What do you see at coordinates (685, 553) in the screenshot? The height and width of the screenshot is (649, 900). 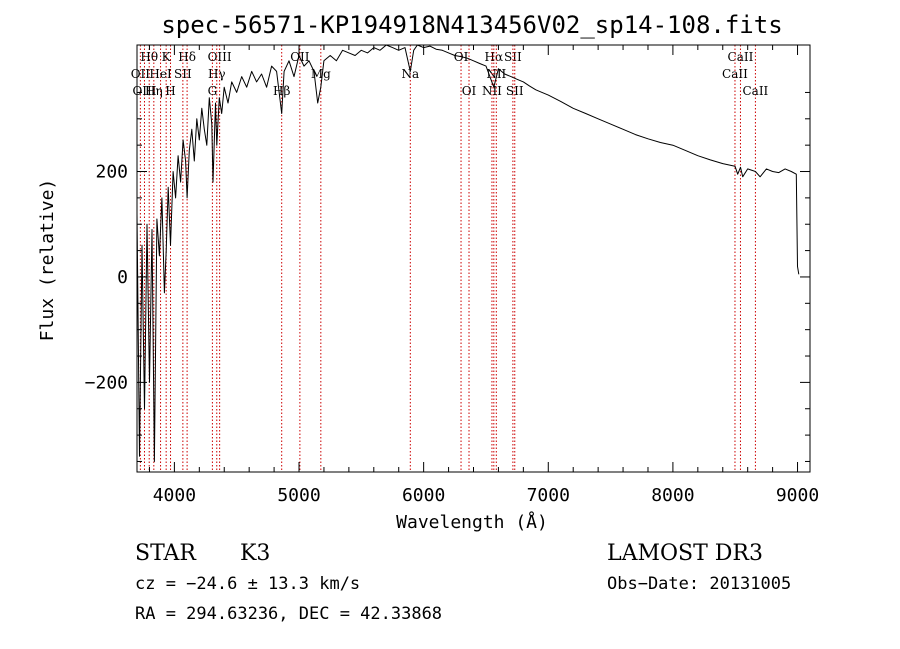 I see `survey-name: LAMOST DR3` at bounding box center [685, 553].